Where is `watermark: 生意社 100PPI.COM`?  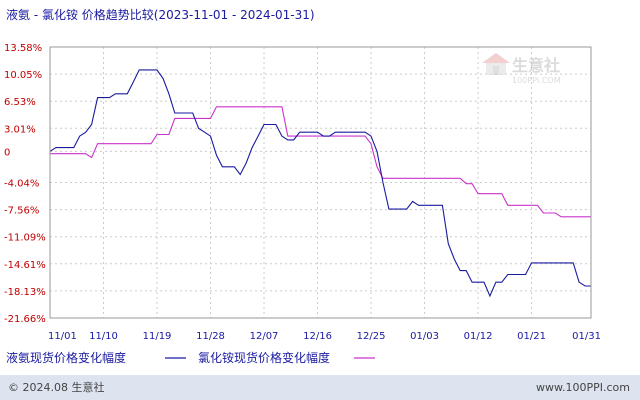
watermark: 生意社 100PPI.COM is located at coordinates (521, 69).